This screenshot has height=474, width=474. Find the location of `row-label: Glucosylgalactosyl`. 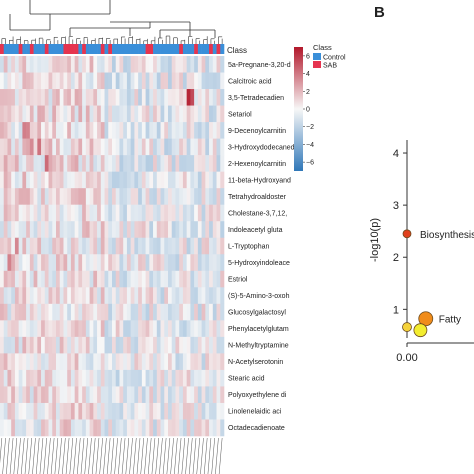

row-label: Glucosylgalactosyl is located at coordinates (257, 313).